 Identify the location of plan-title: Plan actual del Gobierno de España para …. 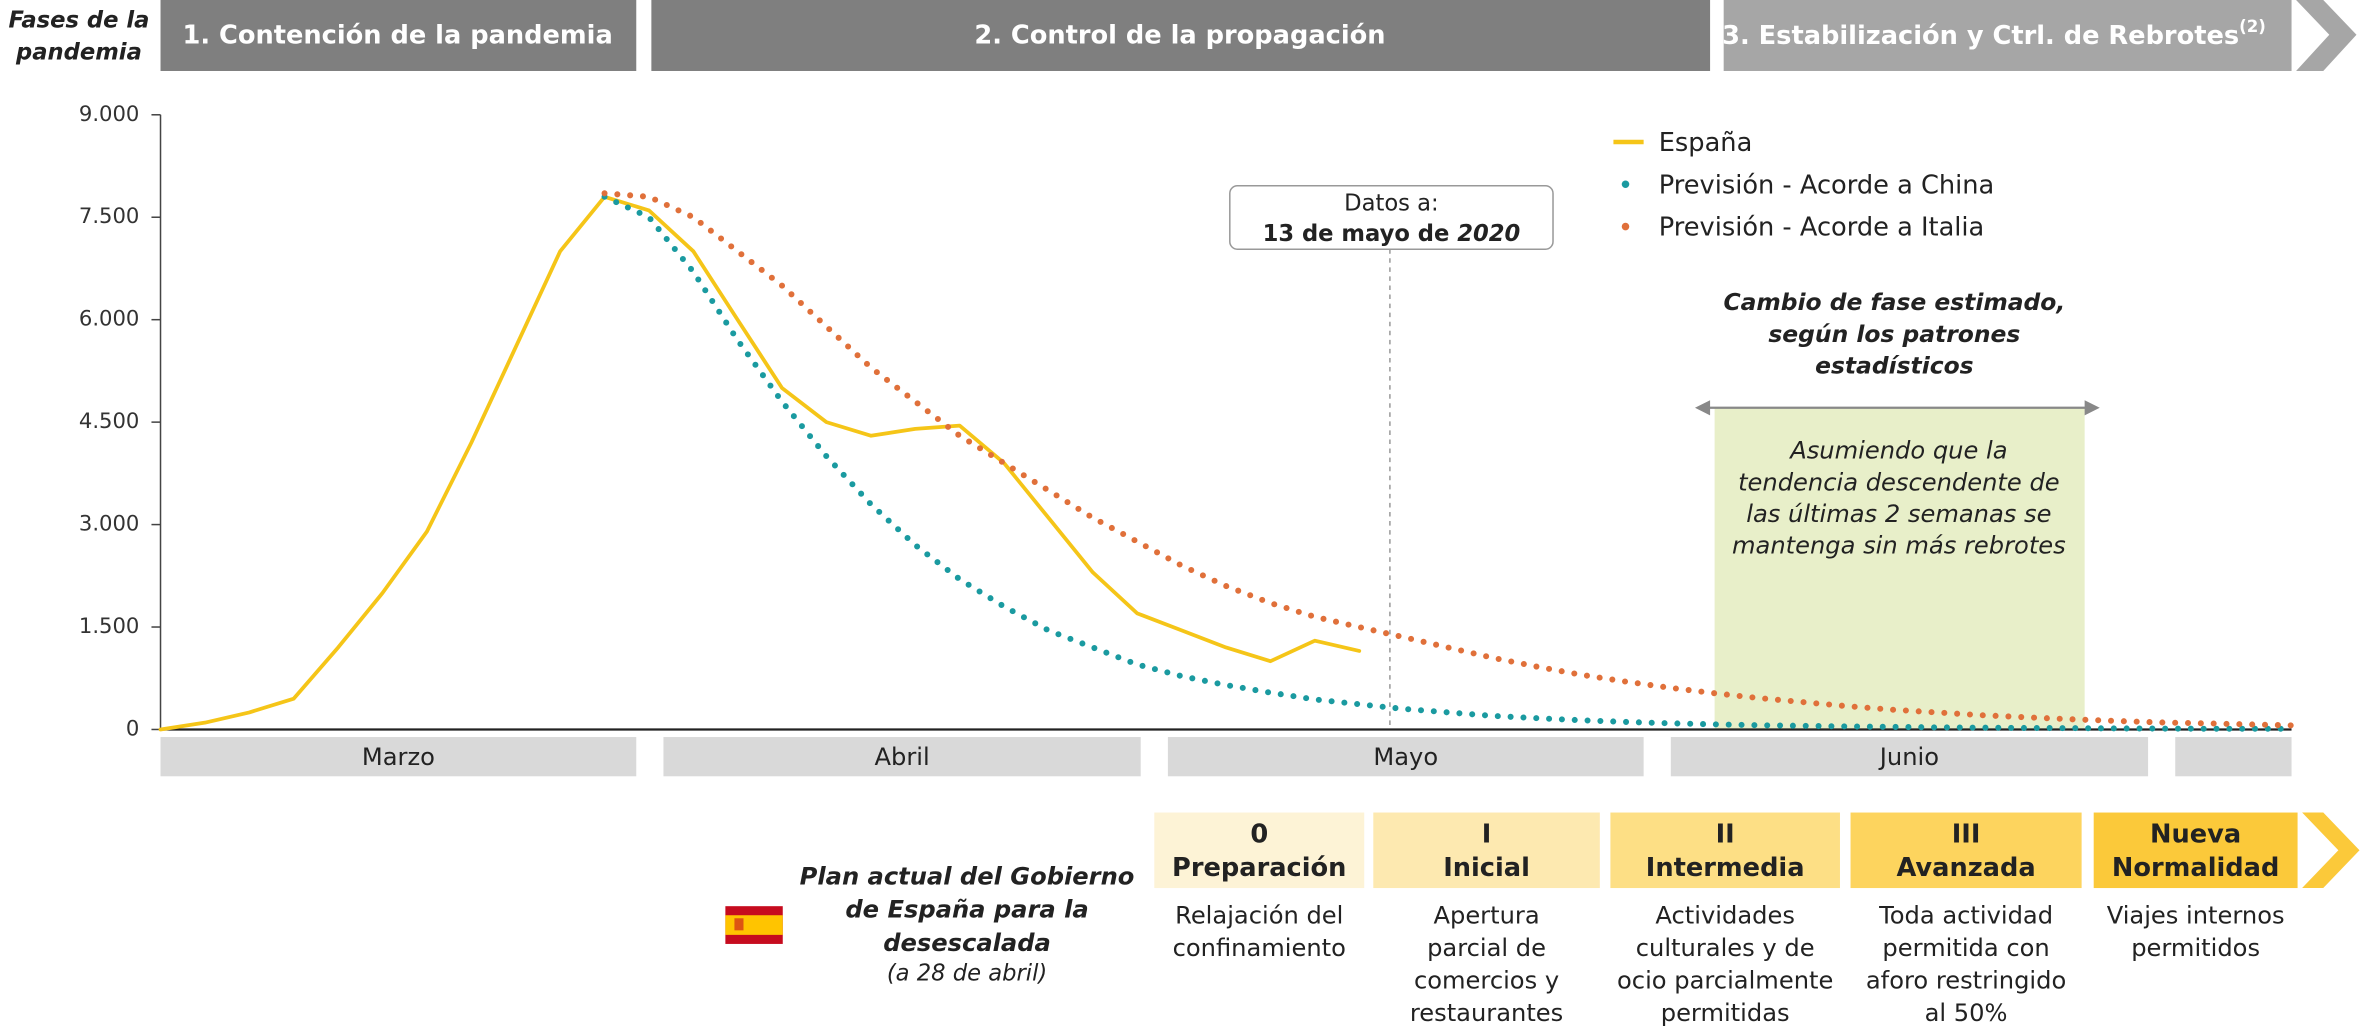
(967, 909).